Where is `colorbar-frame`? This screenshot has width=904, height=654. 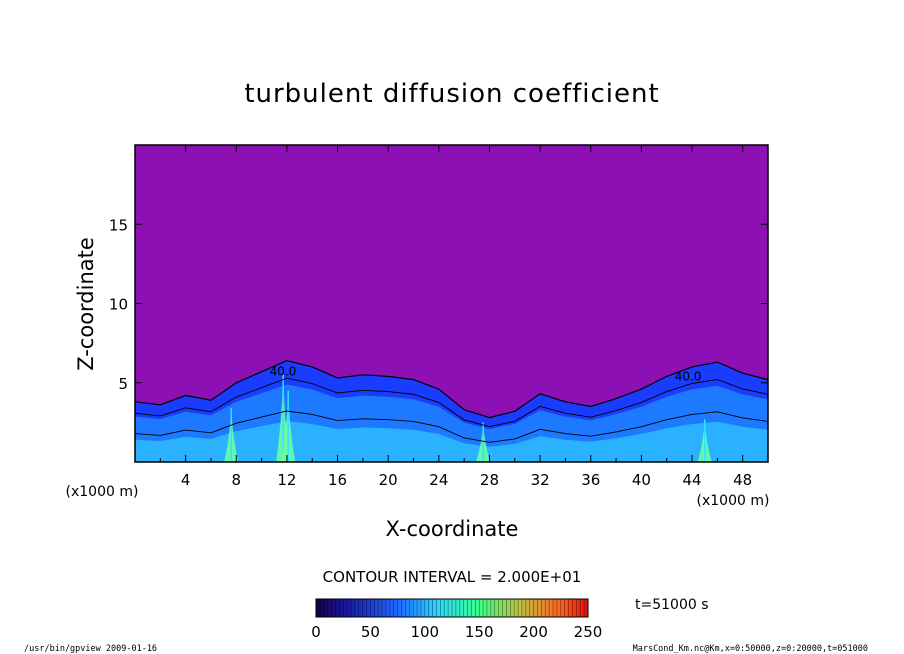
colorbar-frame is located at coordinates (452, 608).